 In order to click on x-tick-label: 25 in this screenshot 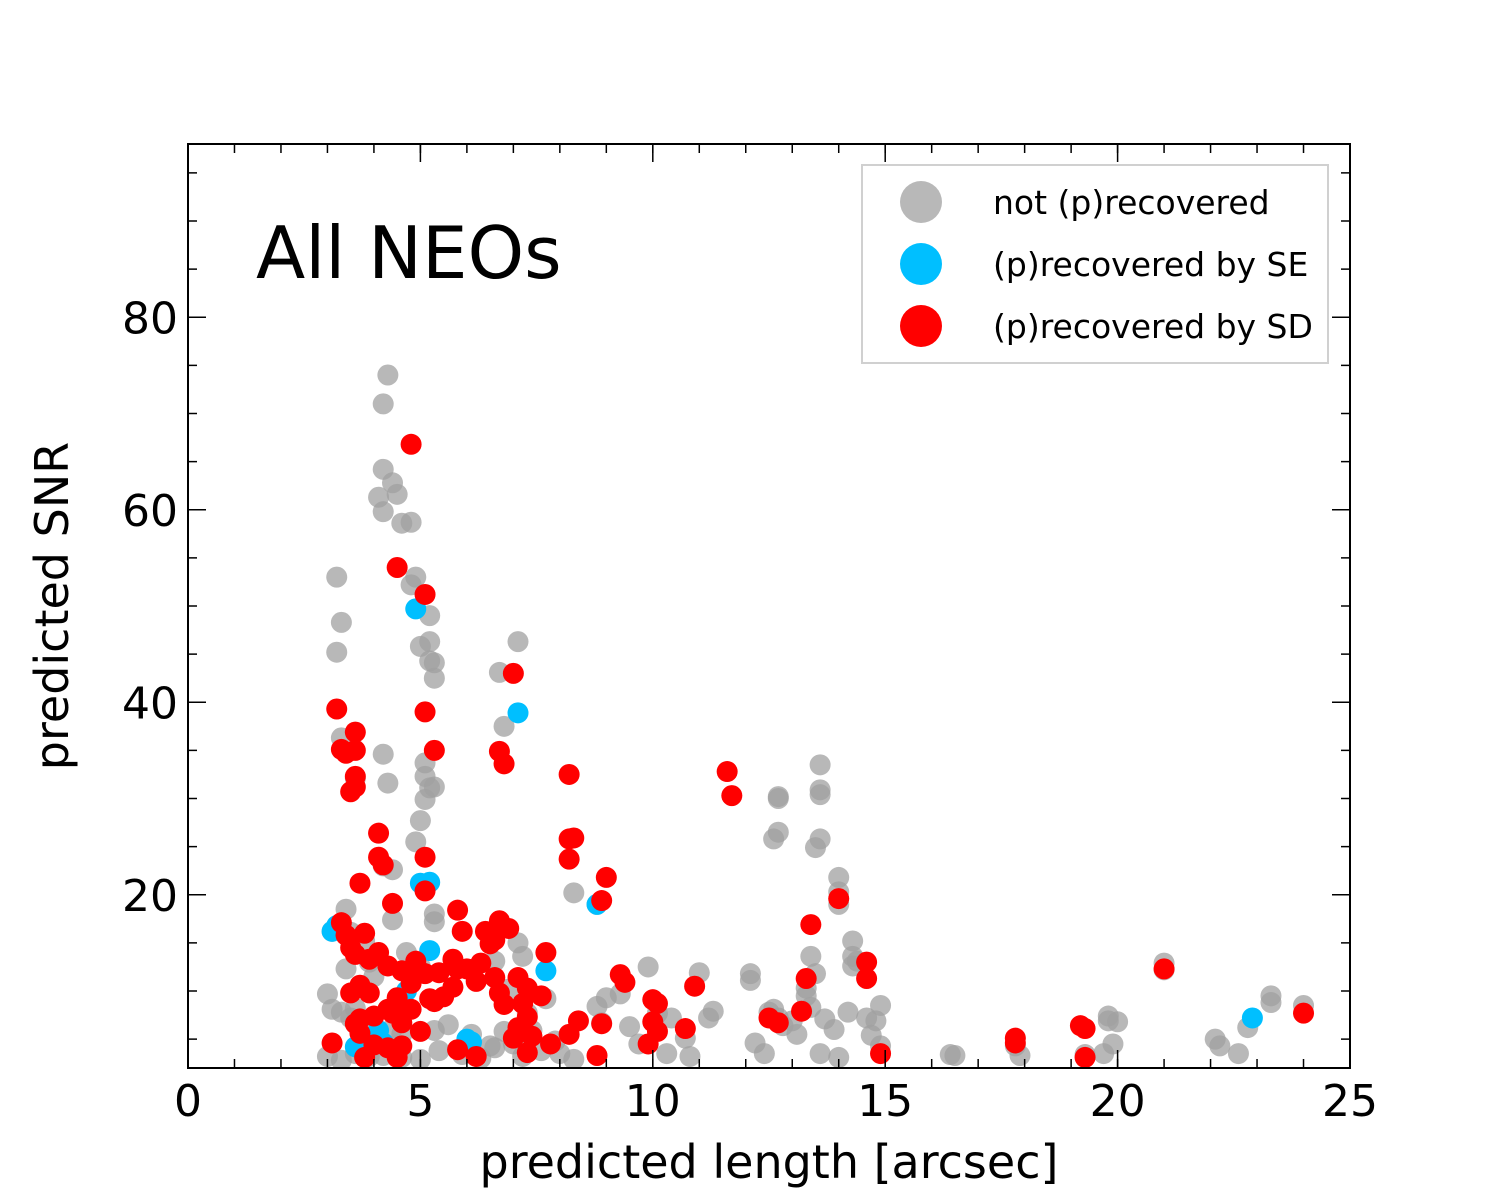, I will do `click(1350, 1101)`.